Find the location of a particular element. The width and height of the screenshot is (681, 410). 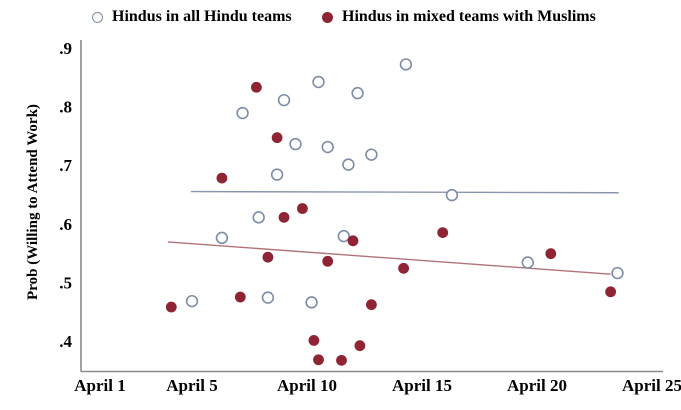

y-tick-label-7: .7 is located at coordinates (65, 165).